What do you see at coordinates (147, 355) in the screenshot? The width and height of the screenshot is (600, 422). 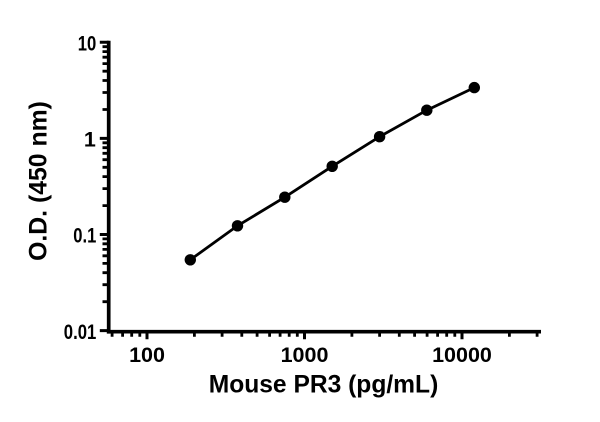 I see `svg-text: 100` at bounding box center [147, 355].